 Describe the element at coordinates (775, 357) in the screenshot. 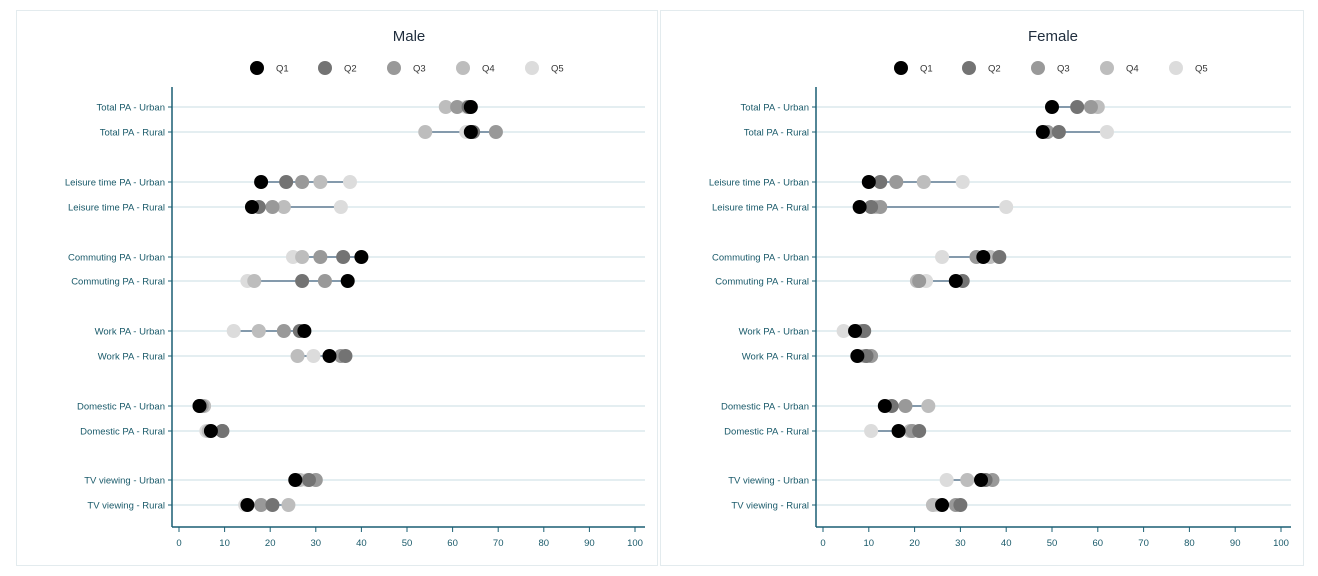

I see `female-y-label-7: Work PA - Rural` at that location.